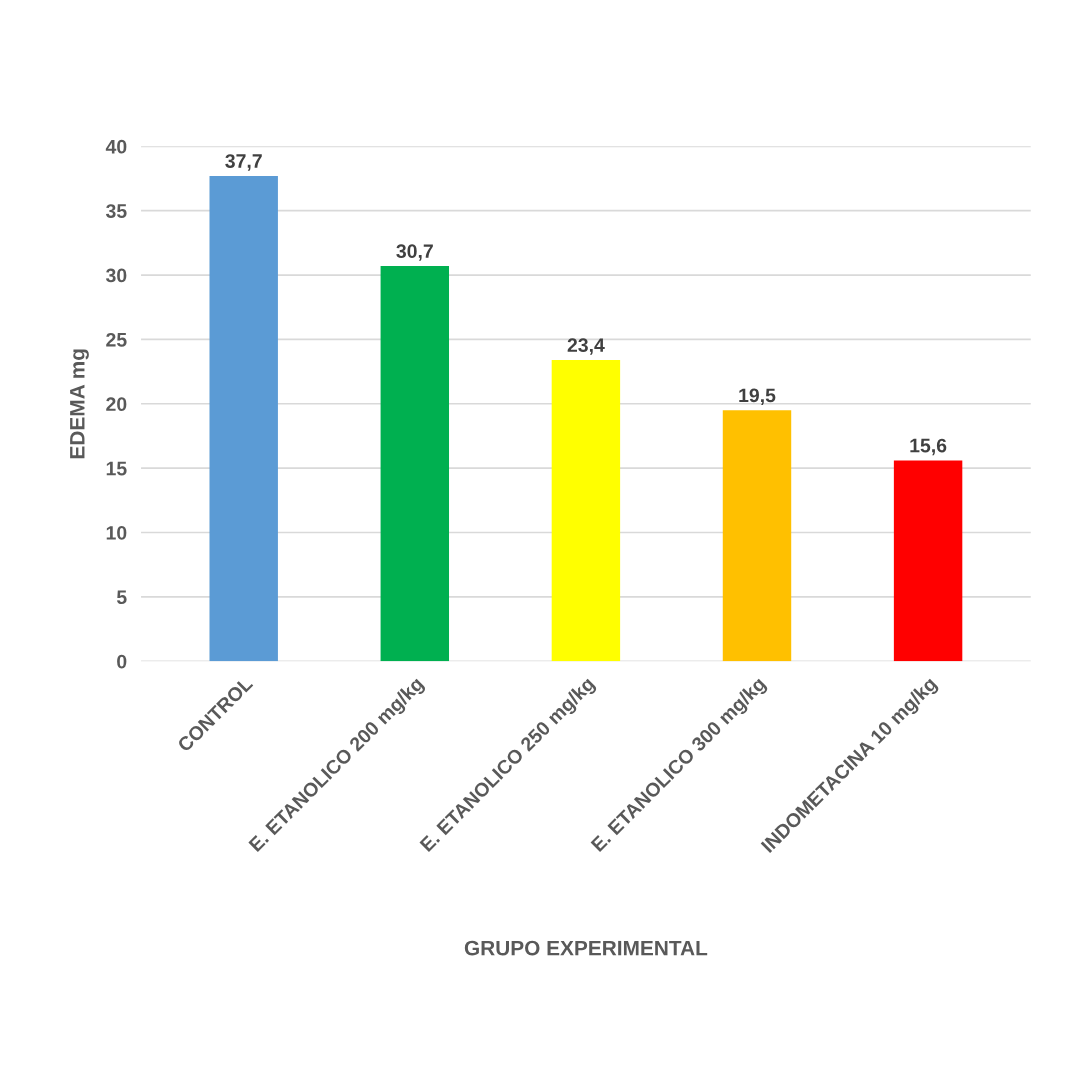  I want to click on y-tick-label: 30, so click(116, 275).